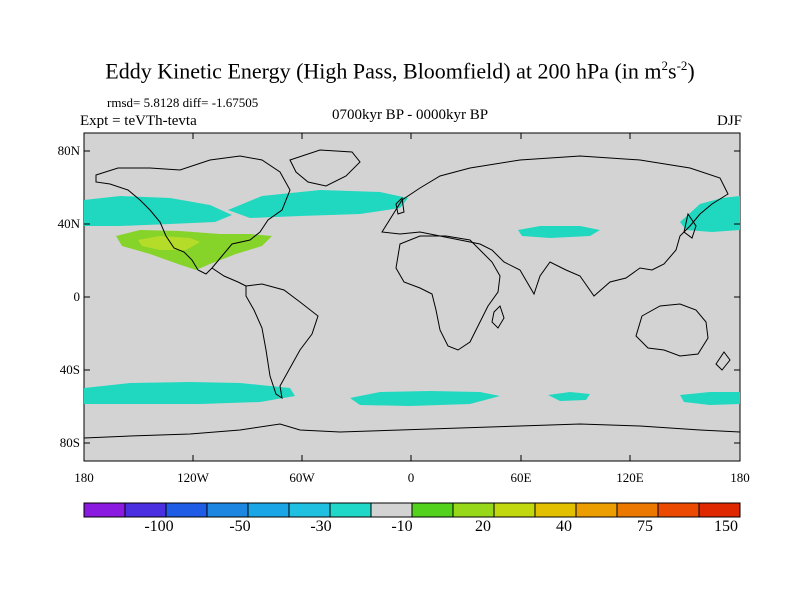 The image size is (800, 600). I want to click on x-label-60w: 60W, so click(302, 477).